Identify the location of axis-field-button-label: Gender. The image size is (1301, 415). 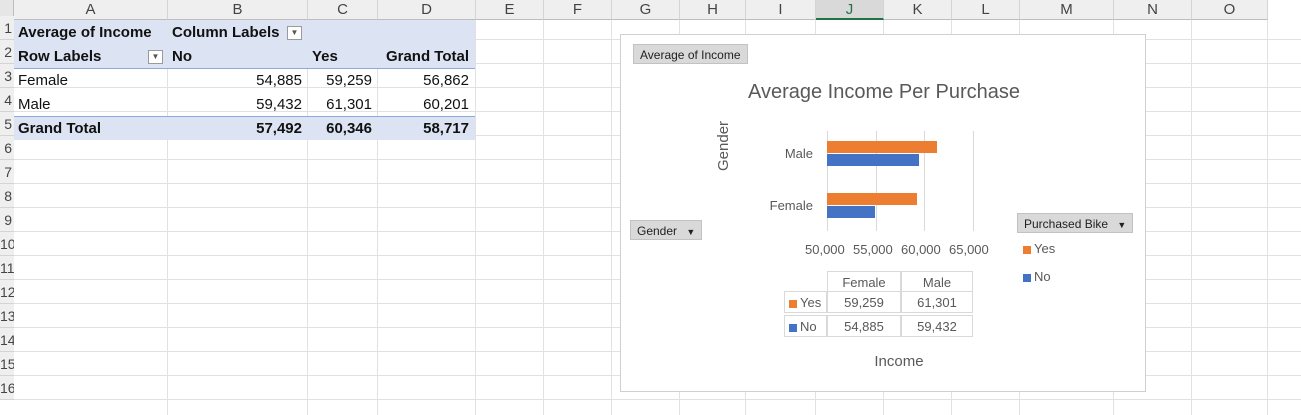
(657, 231).